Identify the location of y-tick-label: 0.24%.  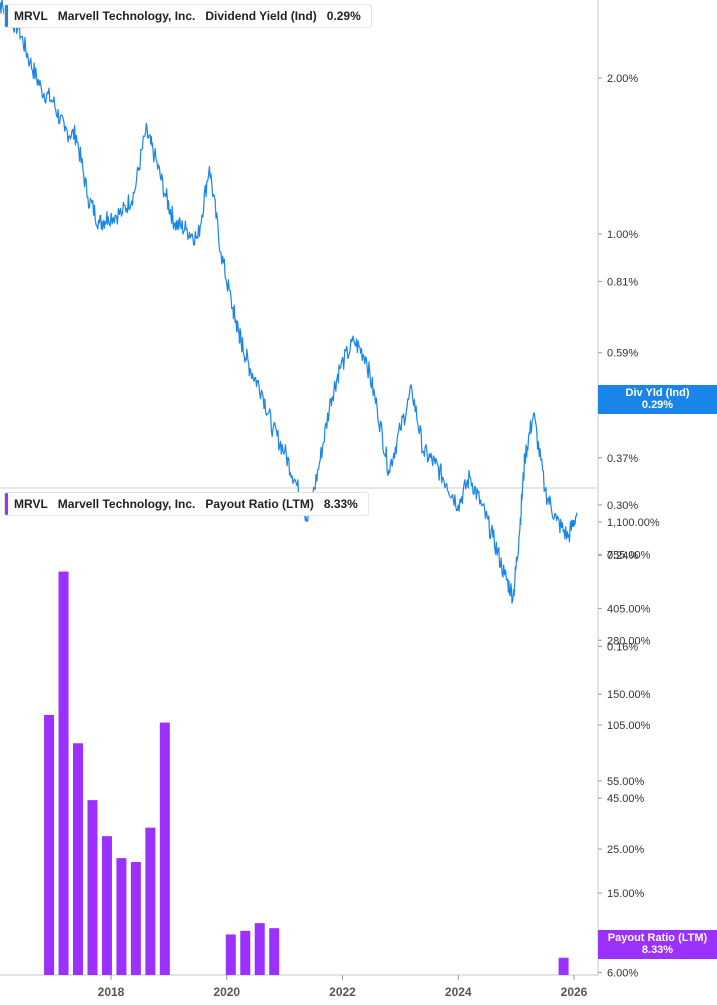
(622, 556).